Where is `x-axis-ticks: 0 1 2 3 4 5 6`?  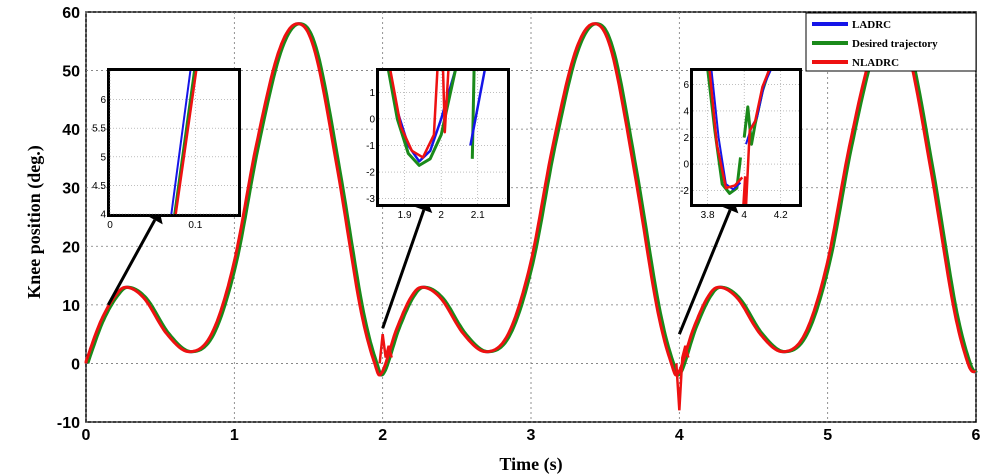
x-axis-ticks: 0 1 2 3 4 5 6 is located at coordinates (531, 435).